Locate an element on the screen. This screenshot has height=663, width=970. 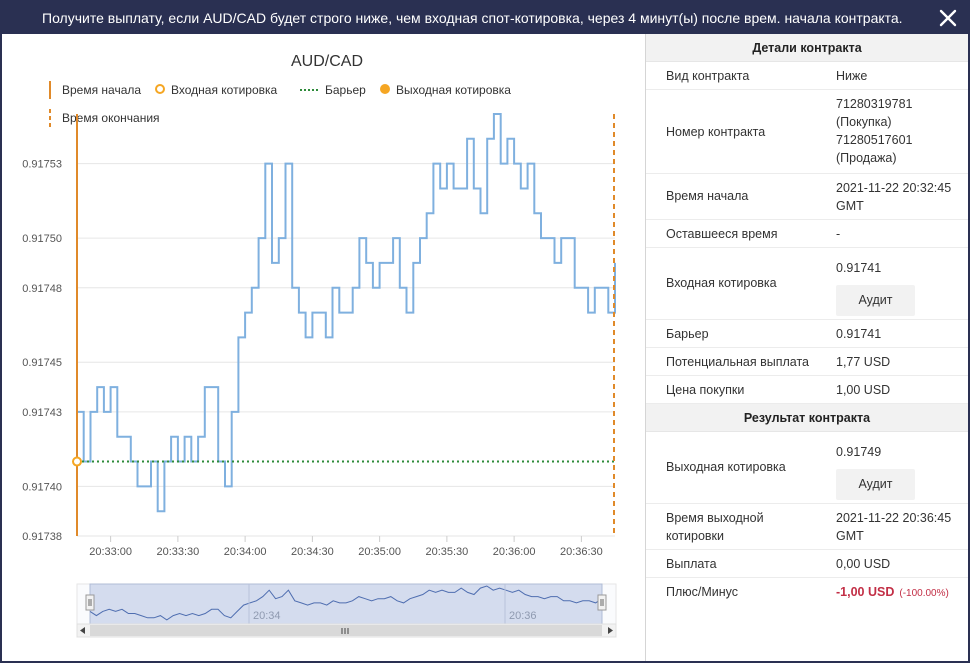
scrollbar-grip-icon is located at coordinates (345, 631).